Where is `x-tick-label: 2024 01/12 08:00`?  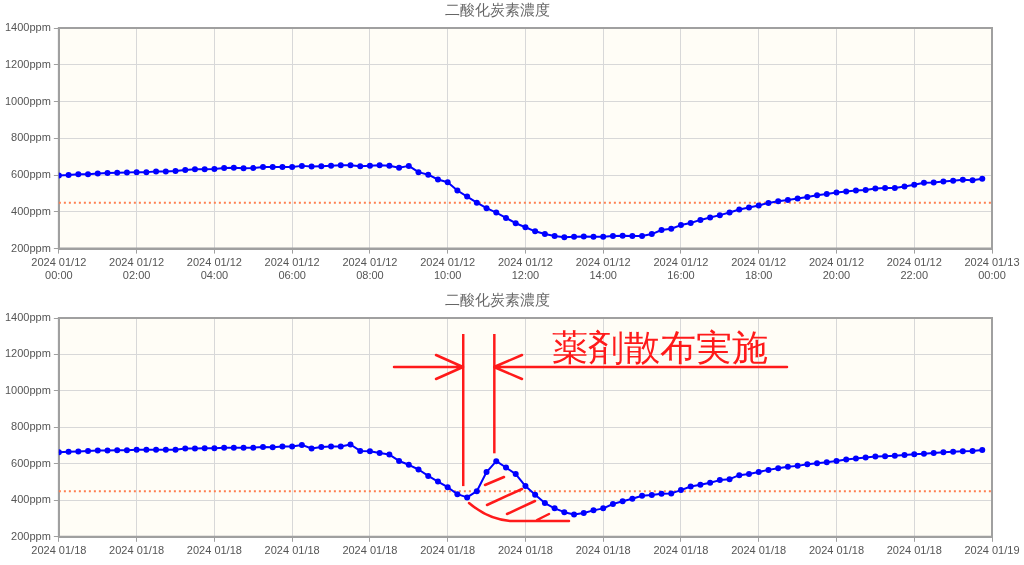 x-tick-label: 2024 01/12 08:00 is located at coordinates (370, 269).